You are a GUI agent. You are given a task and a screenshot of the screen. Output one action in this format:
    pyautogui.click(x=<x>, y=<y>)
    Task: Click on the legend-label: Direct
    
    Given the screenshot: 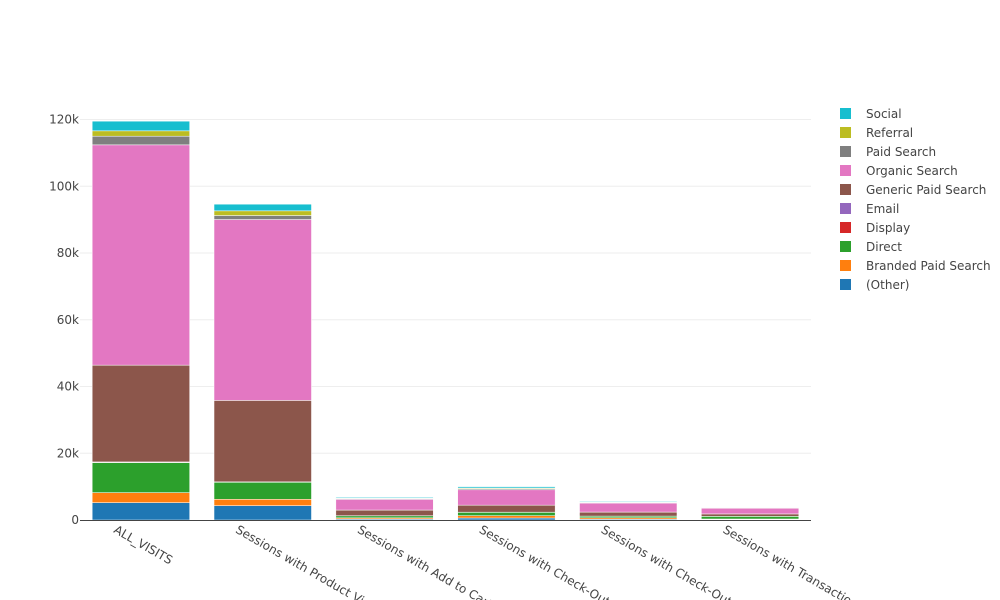 What is the action you would take?
    pyautogui.click(x=884, y=247)
    